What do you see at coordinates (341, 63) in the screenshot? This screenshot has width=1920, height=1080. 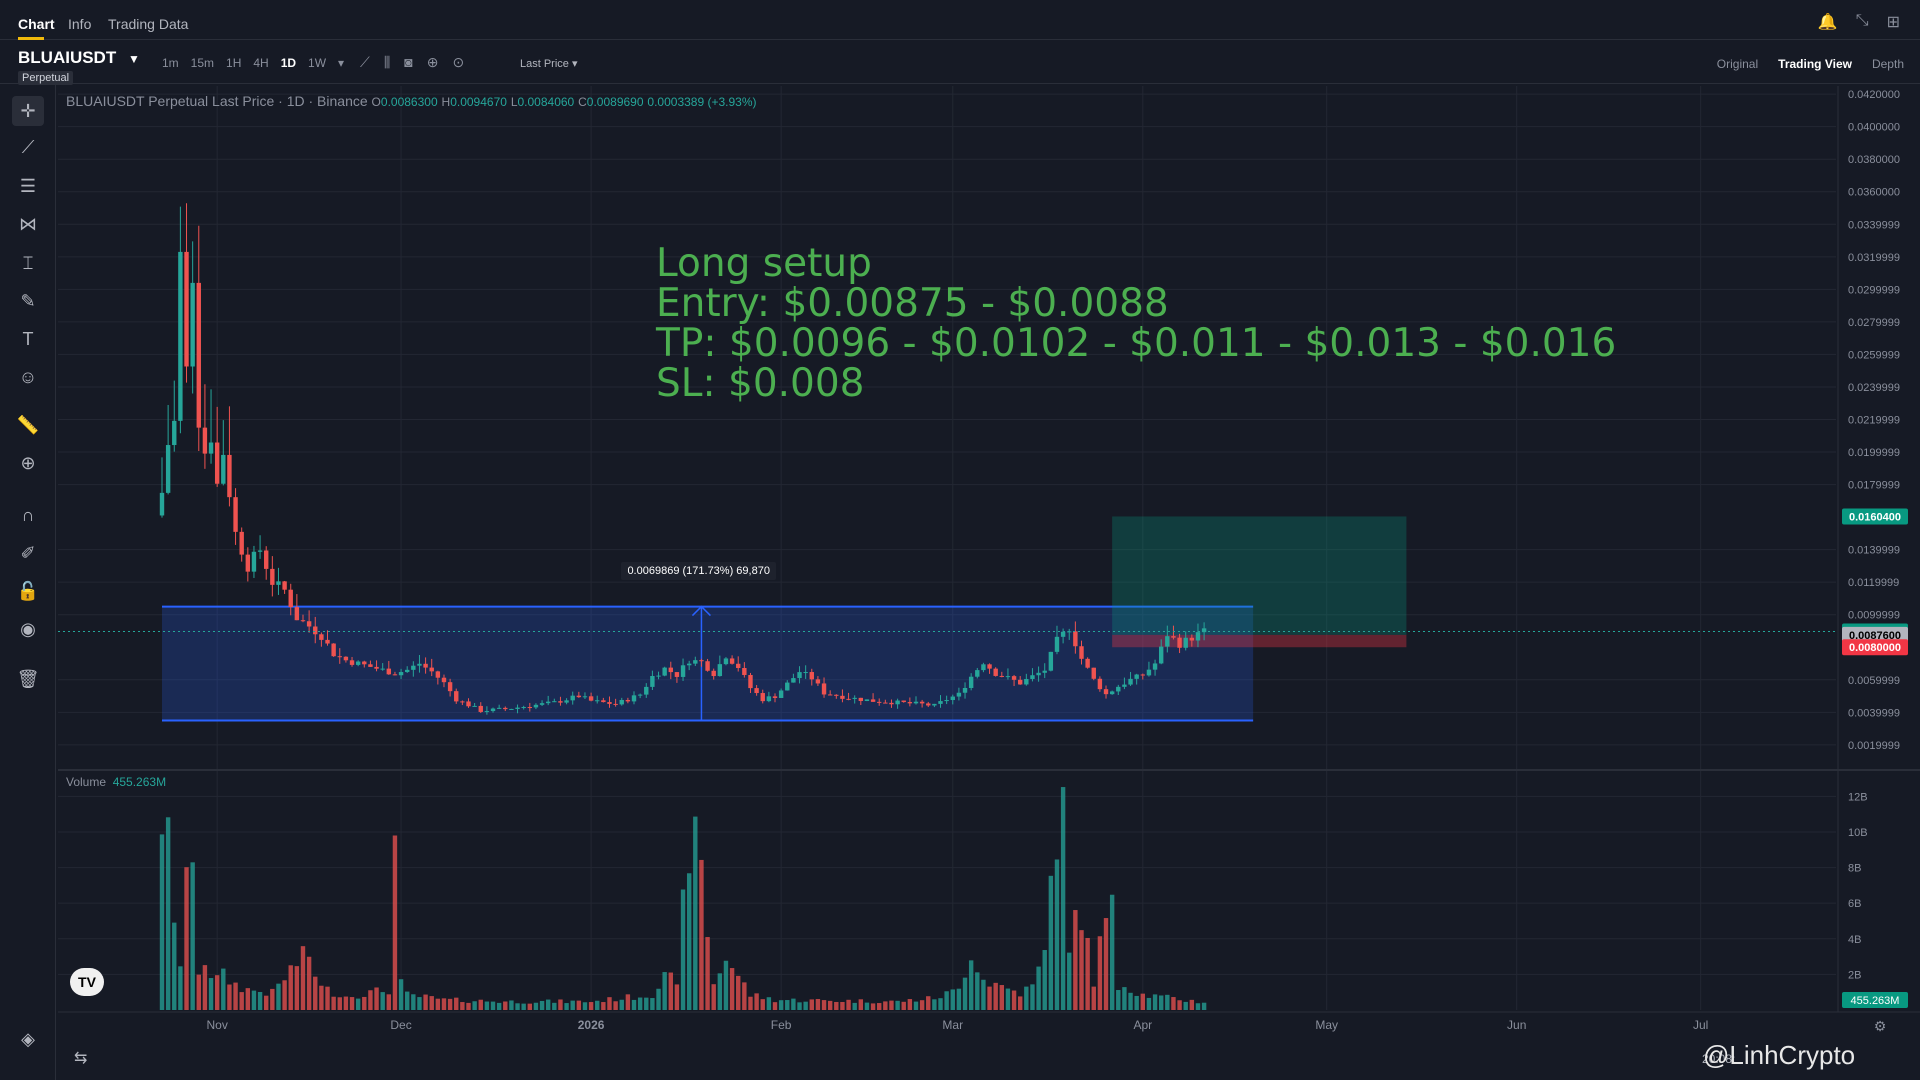 I see `chevron-down-icon: ▾` at bounding box center [341, 63].